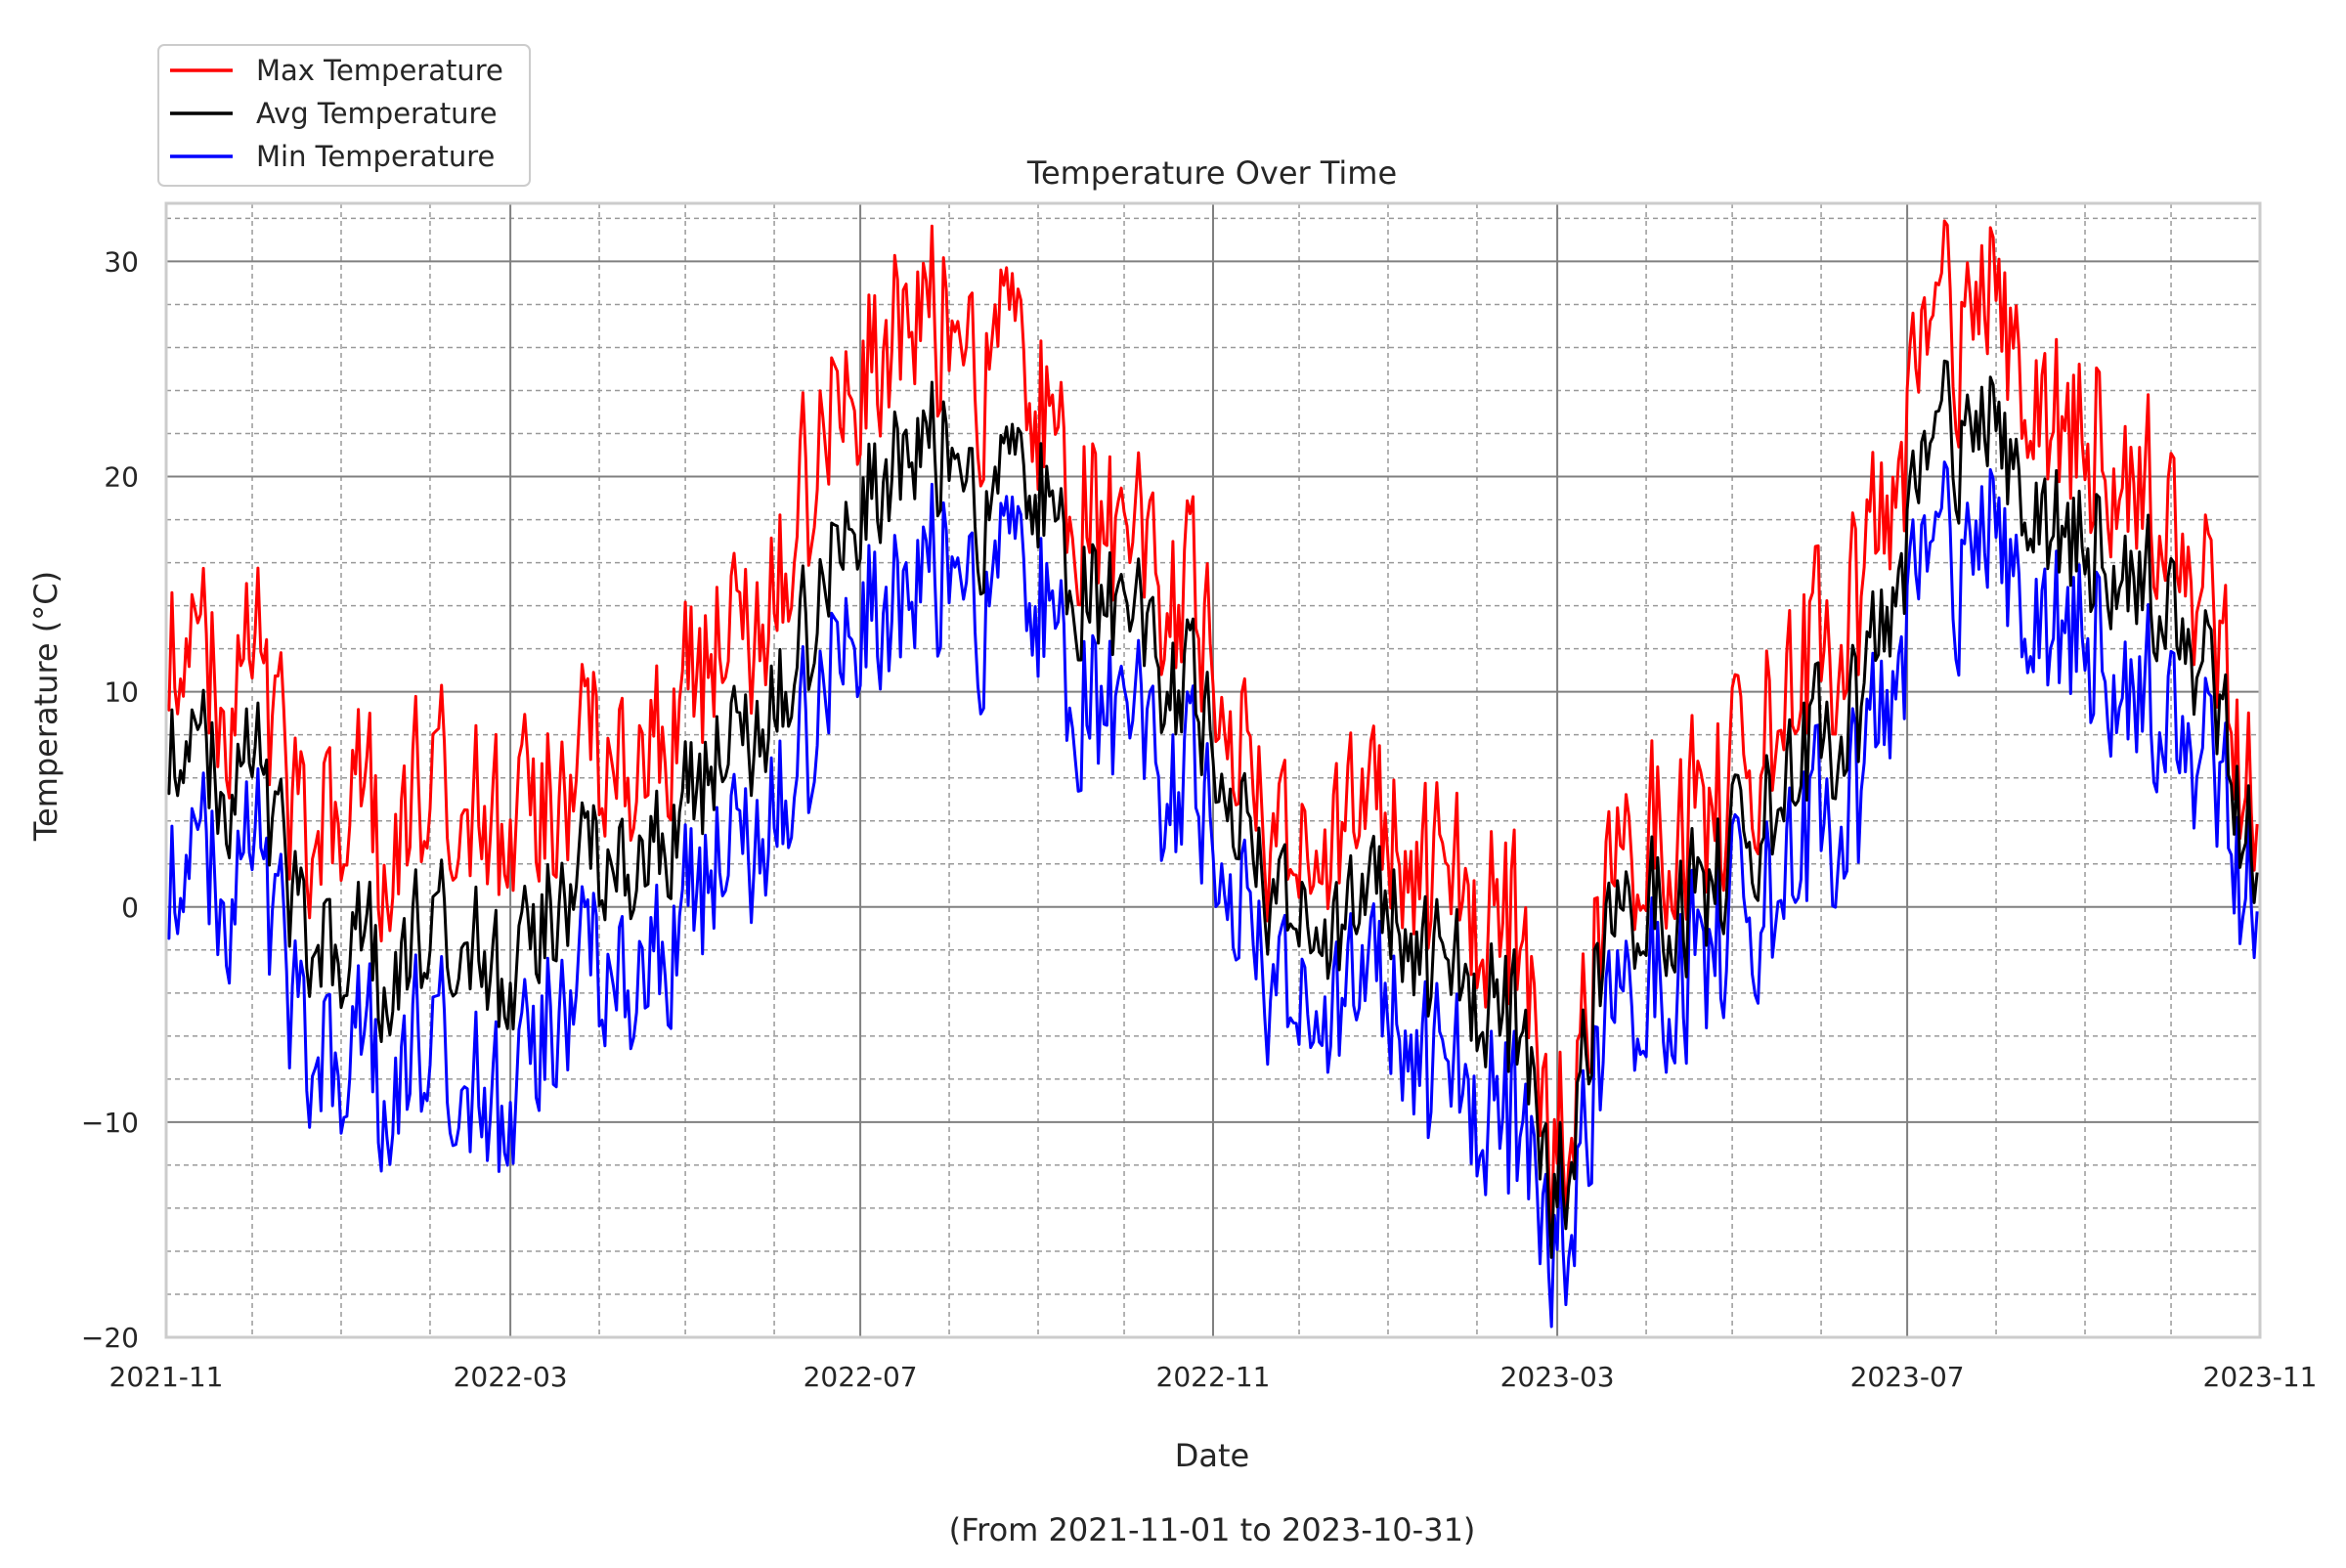 This screenshot has width=2346, height=1568. I want to click on y-tick-label: 30, so click(122, 262).